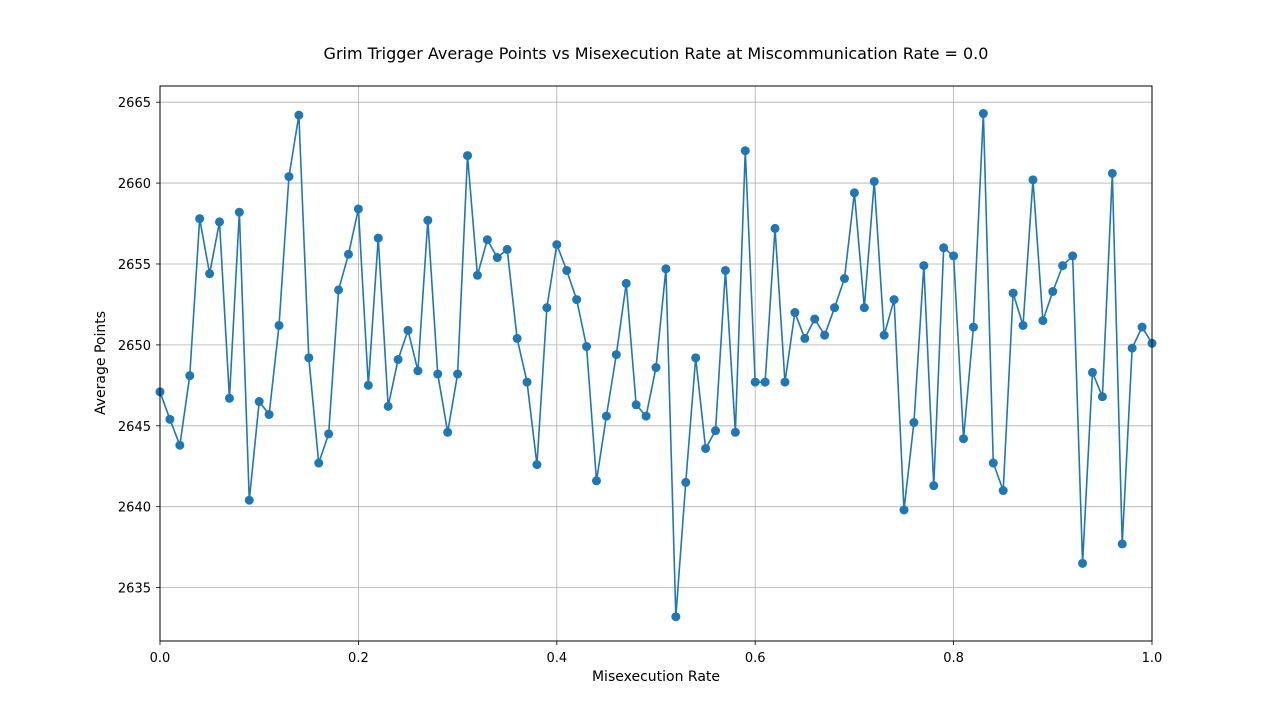 Image resolution: width=1280 pixels, height=719 pixels. I want to click on x-axis-label: Misexecution Rate, so click(656, 677).